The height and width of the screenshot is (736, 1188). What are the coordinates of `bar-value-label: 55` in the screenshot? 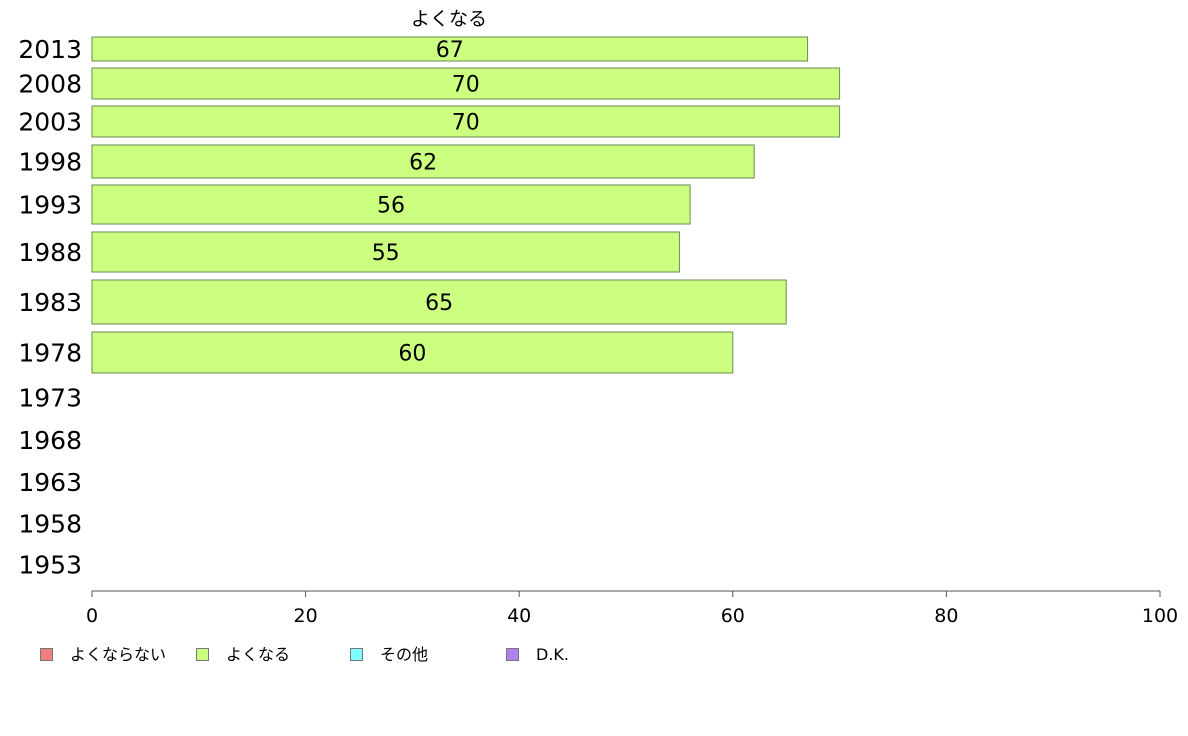 It's located at (386, 253).